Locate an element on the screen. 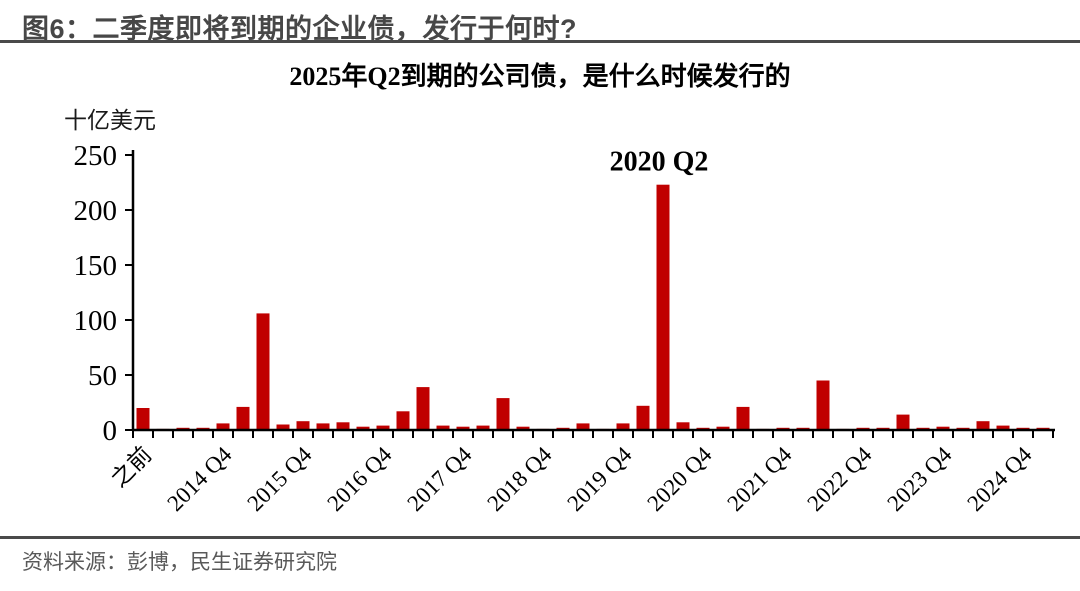 This screenshot has height=591, width=1080. bar-2016-Q2 is located at coordinates (343, 426).